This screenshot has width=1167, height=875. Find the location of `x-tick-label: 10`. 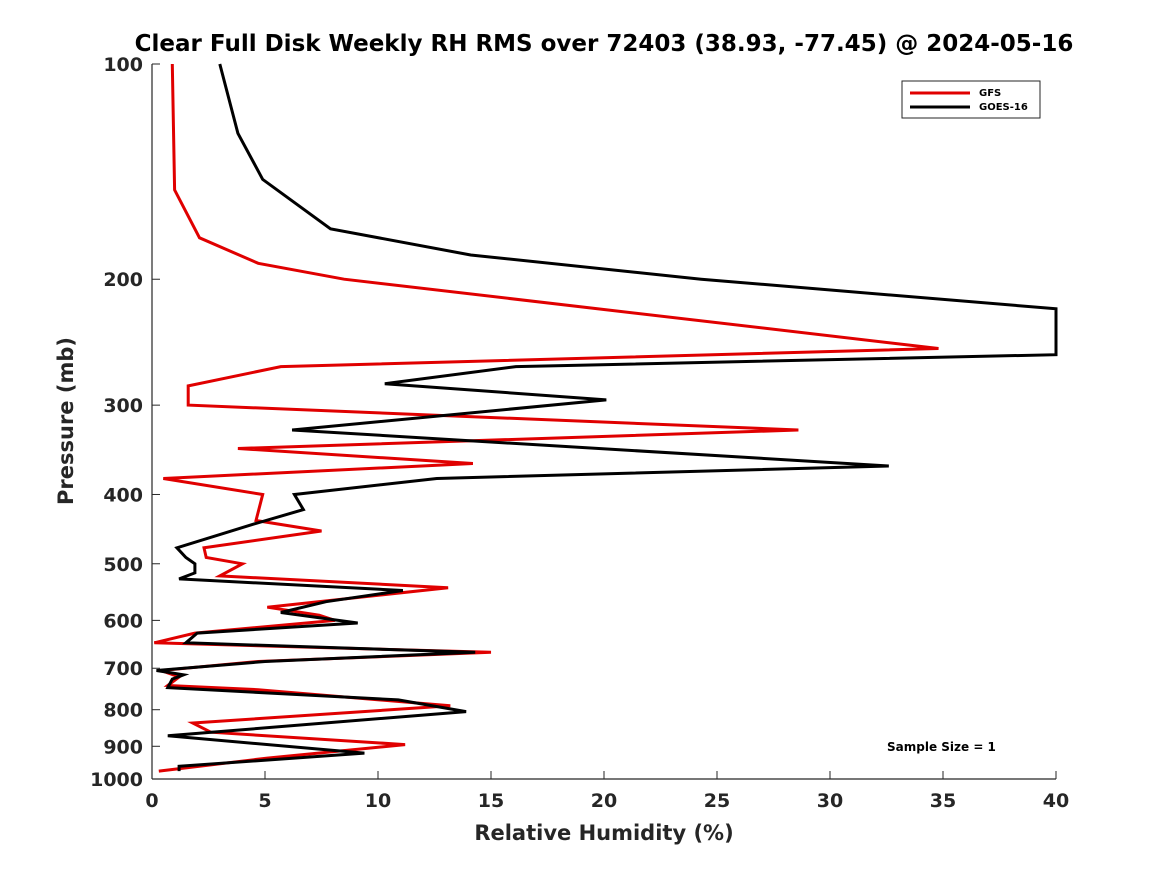

x-tick-label: 10 is located at coordinates (378, 801).